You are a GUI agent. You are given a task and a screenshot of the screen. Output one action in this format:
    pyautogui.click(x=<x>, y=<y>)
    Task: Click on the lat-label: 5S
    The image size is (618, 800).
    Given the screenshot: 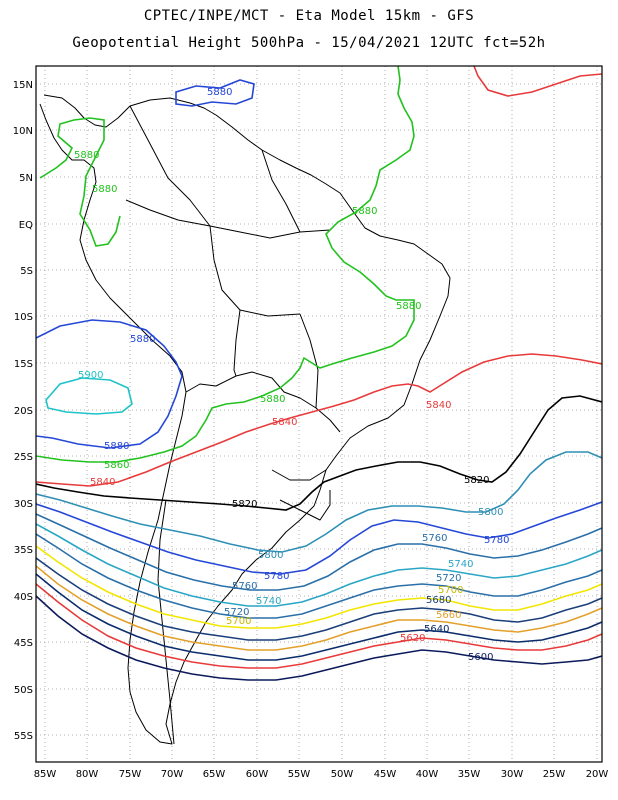 What is the action you would take?
    pyautogui.click(x=26, y=271)
    